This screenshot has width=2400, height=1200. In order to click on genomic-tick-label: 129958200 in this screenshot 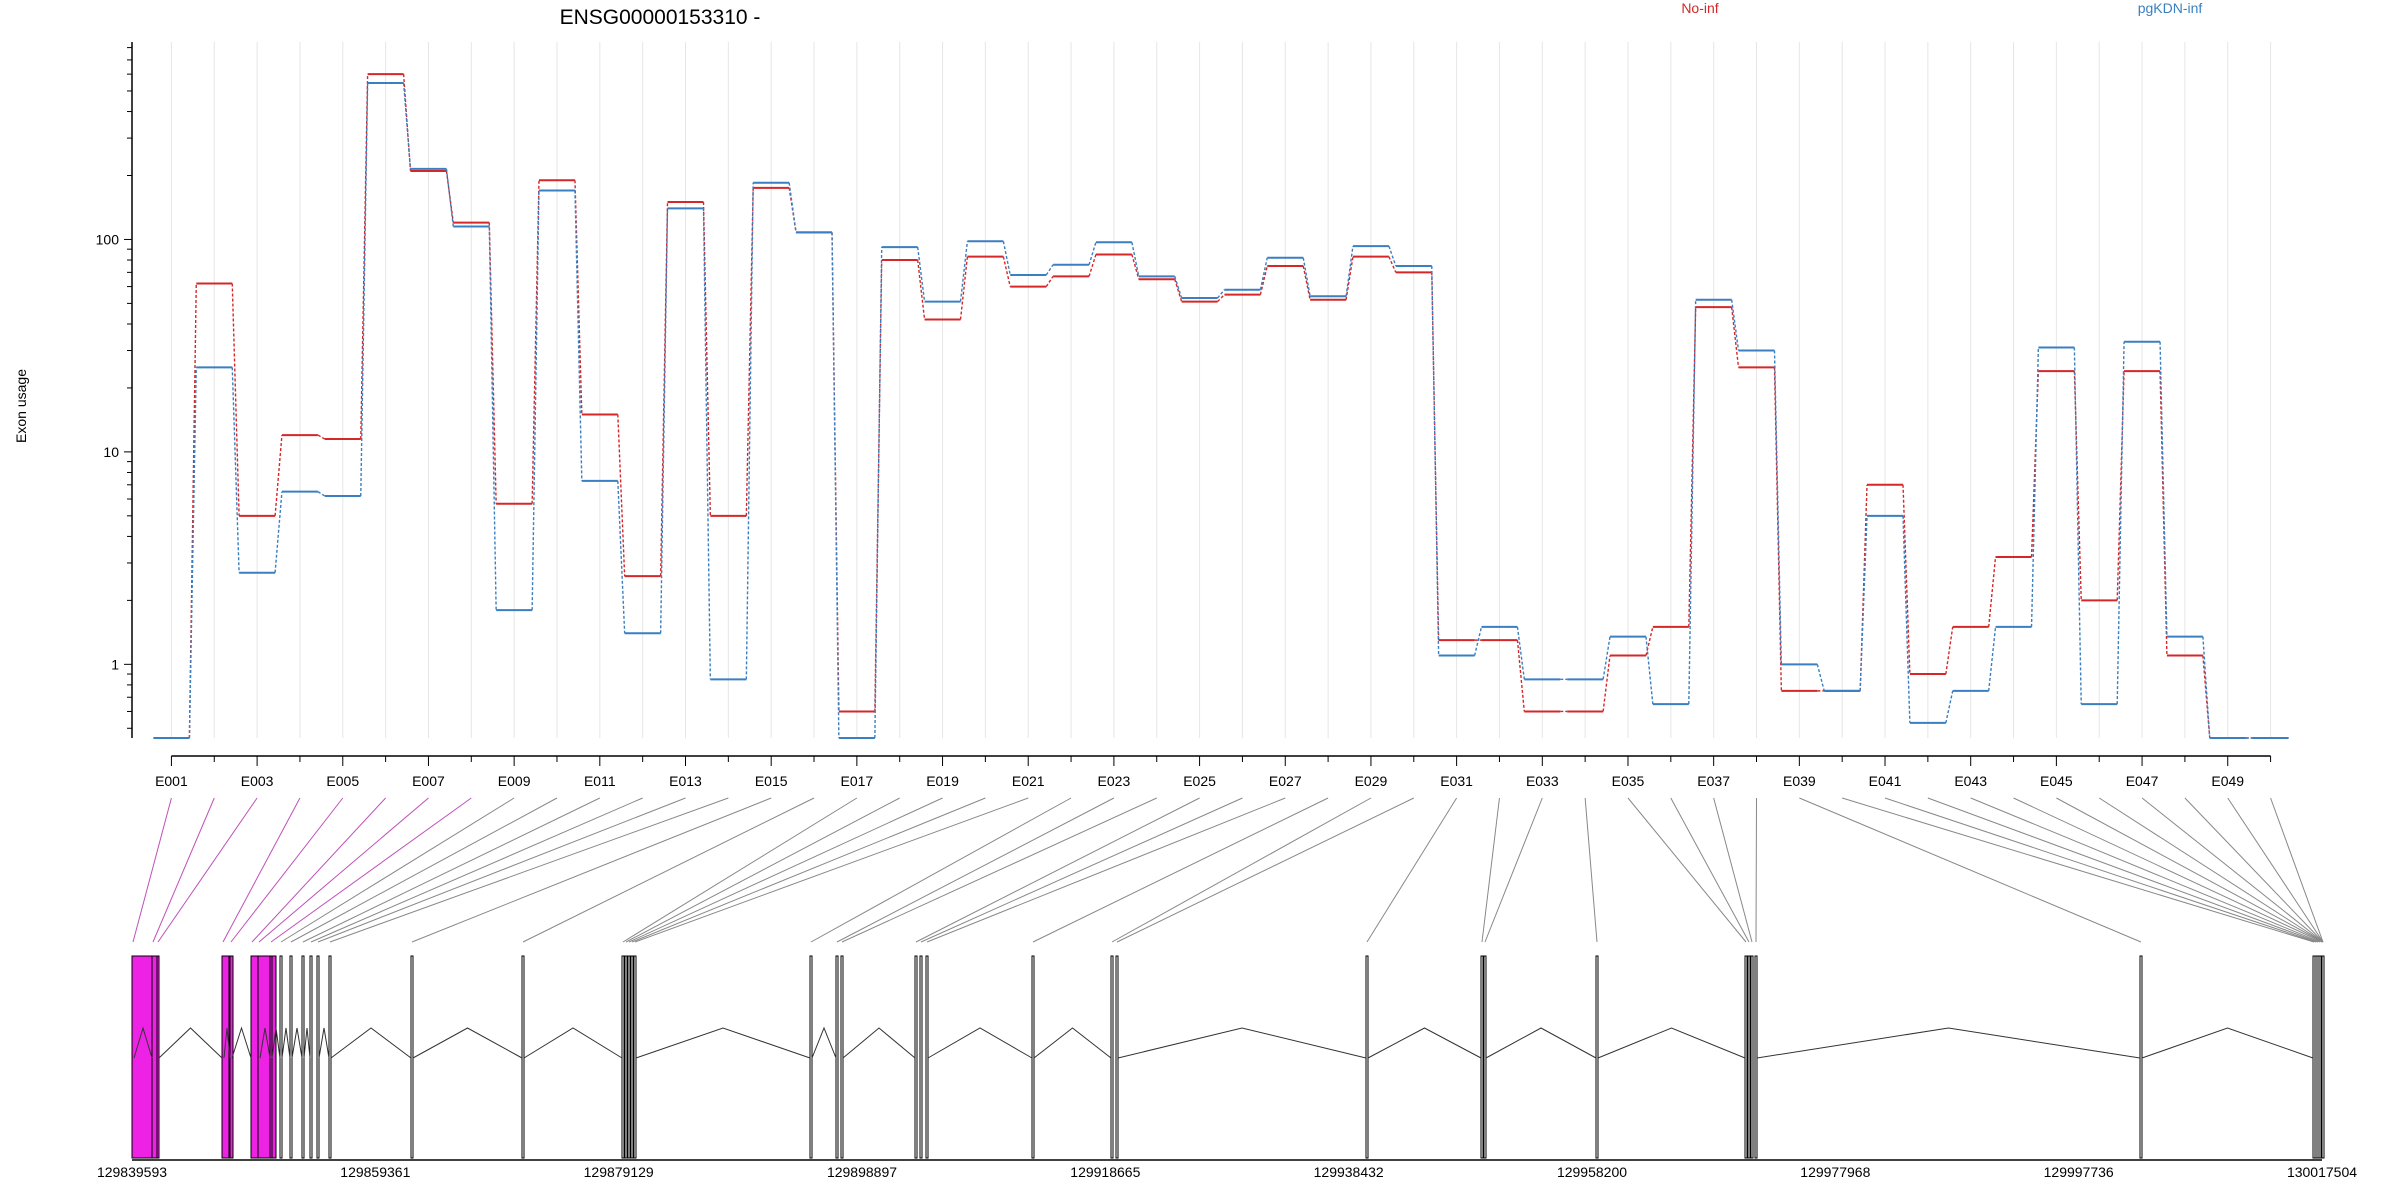, I will do `click(1592, 1172)`.